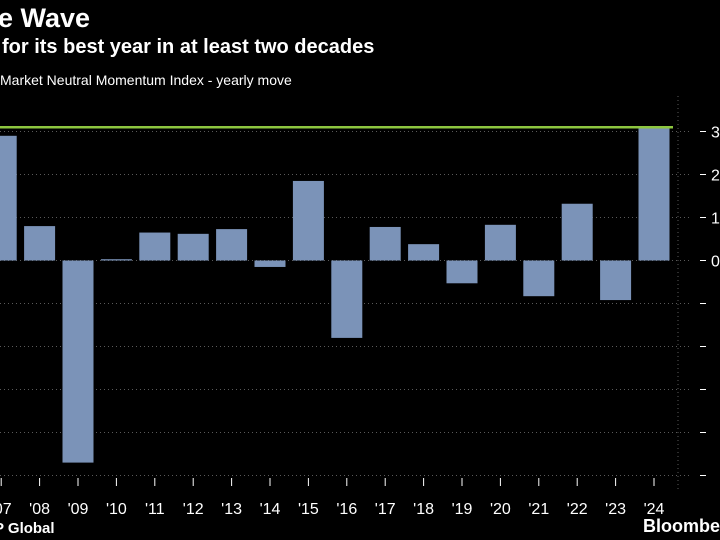 The height and width of the screenshot is (540, 720). I want to click on x-tick-label: '14, so click(270, 509).